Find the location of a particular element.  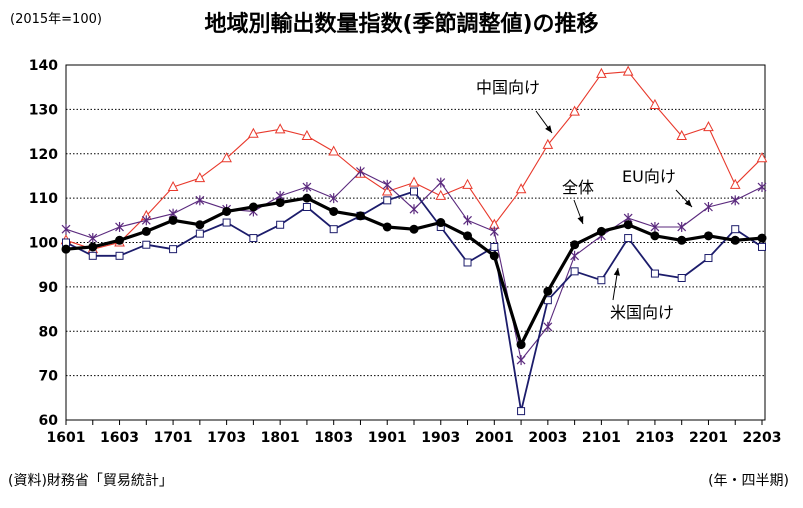

x-tick-label: 1701 is located at coordinates (173, 438).